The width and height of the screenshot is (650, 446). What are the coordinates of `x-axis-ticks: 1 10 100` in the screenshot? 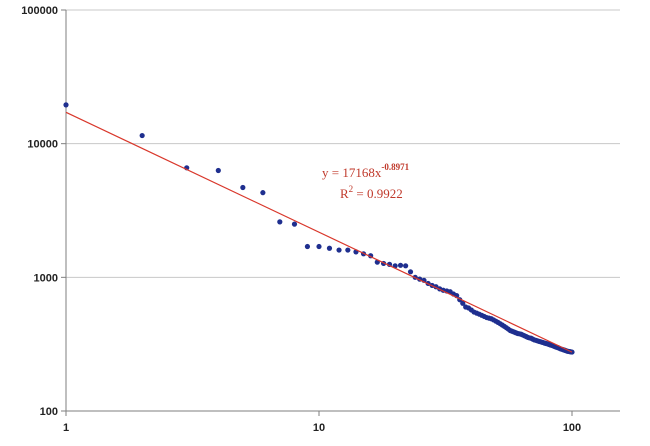 It's located at (322, 422).